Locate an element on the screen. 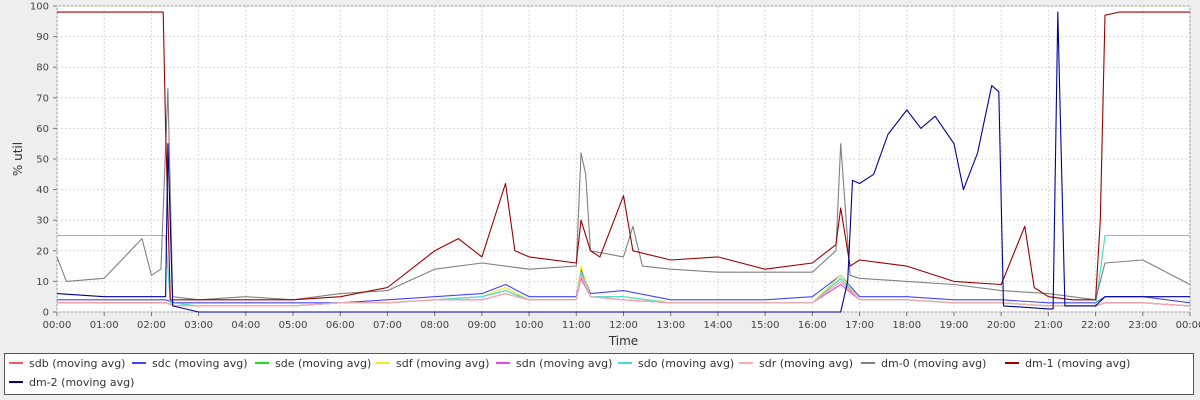  x-tick-label: 05:00 is located at coordinates (293, 325).